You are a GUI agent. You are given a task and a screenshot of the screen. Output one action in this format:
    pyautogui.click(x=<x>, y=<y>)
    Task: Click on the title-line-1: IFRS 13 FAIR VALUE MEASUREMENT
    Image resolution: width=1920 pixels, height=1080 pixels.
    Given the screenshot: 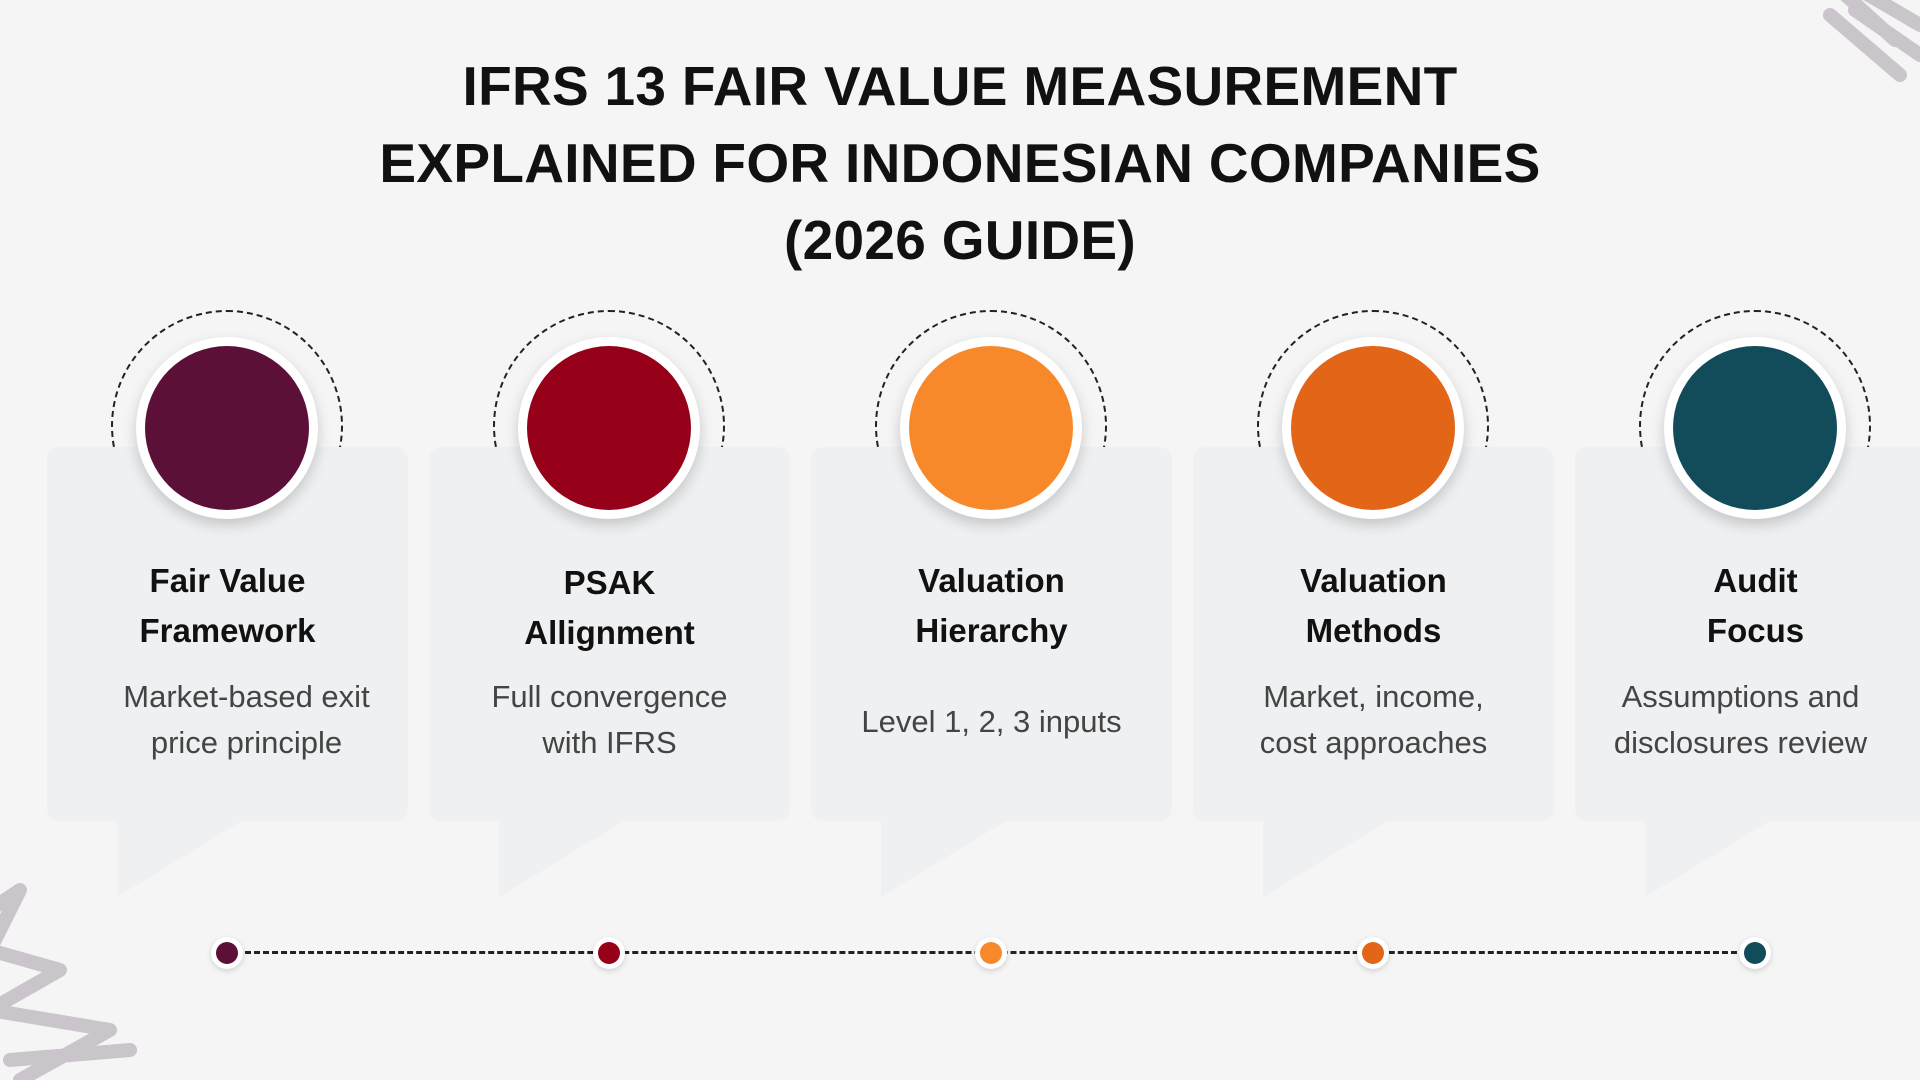 What is the action you would take?
    pyautogui.click(x=960, y=86)
    